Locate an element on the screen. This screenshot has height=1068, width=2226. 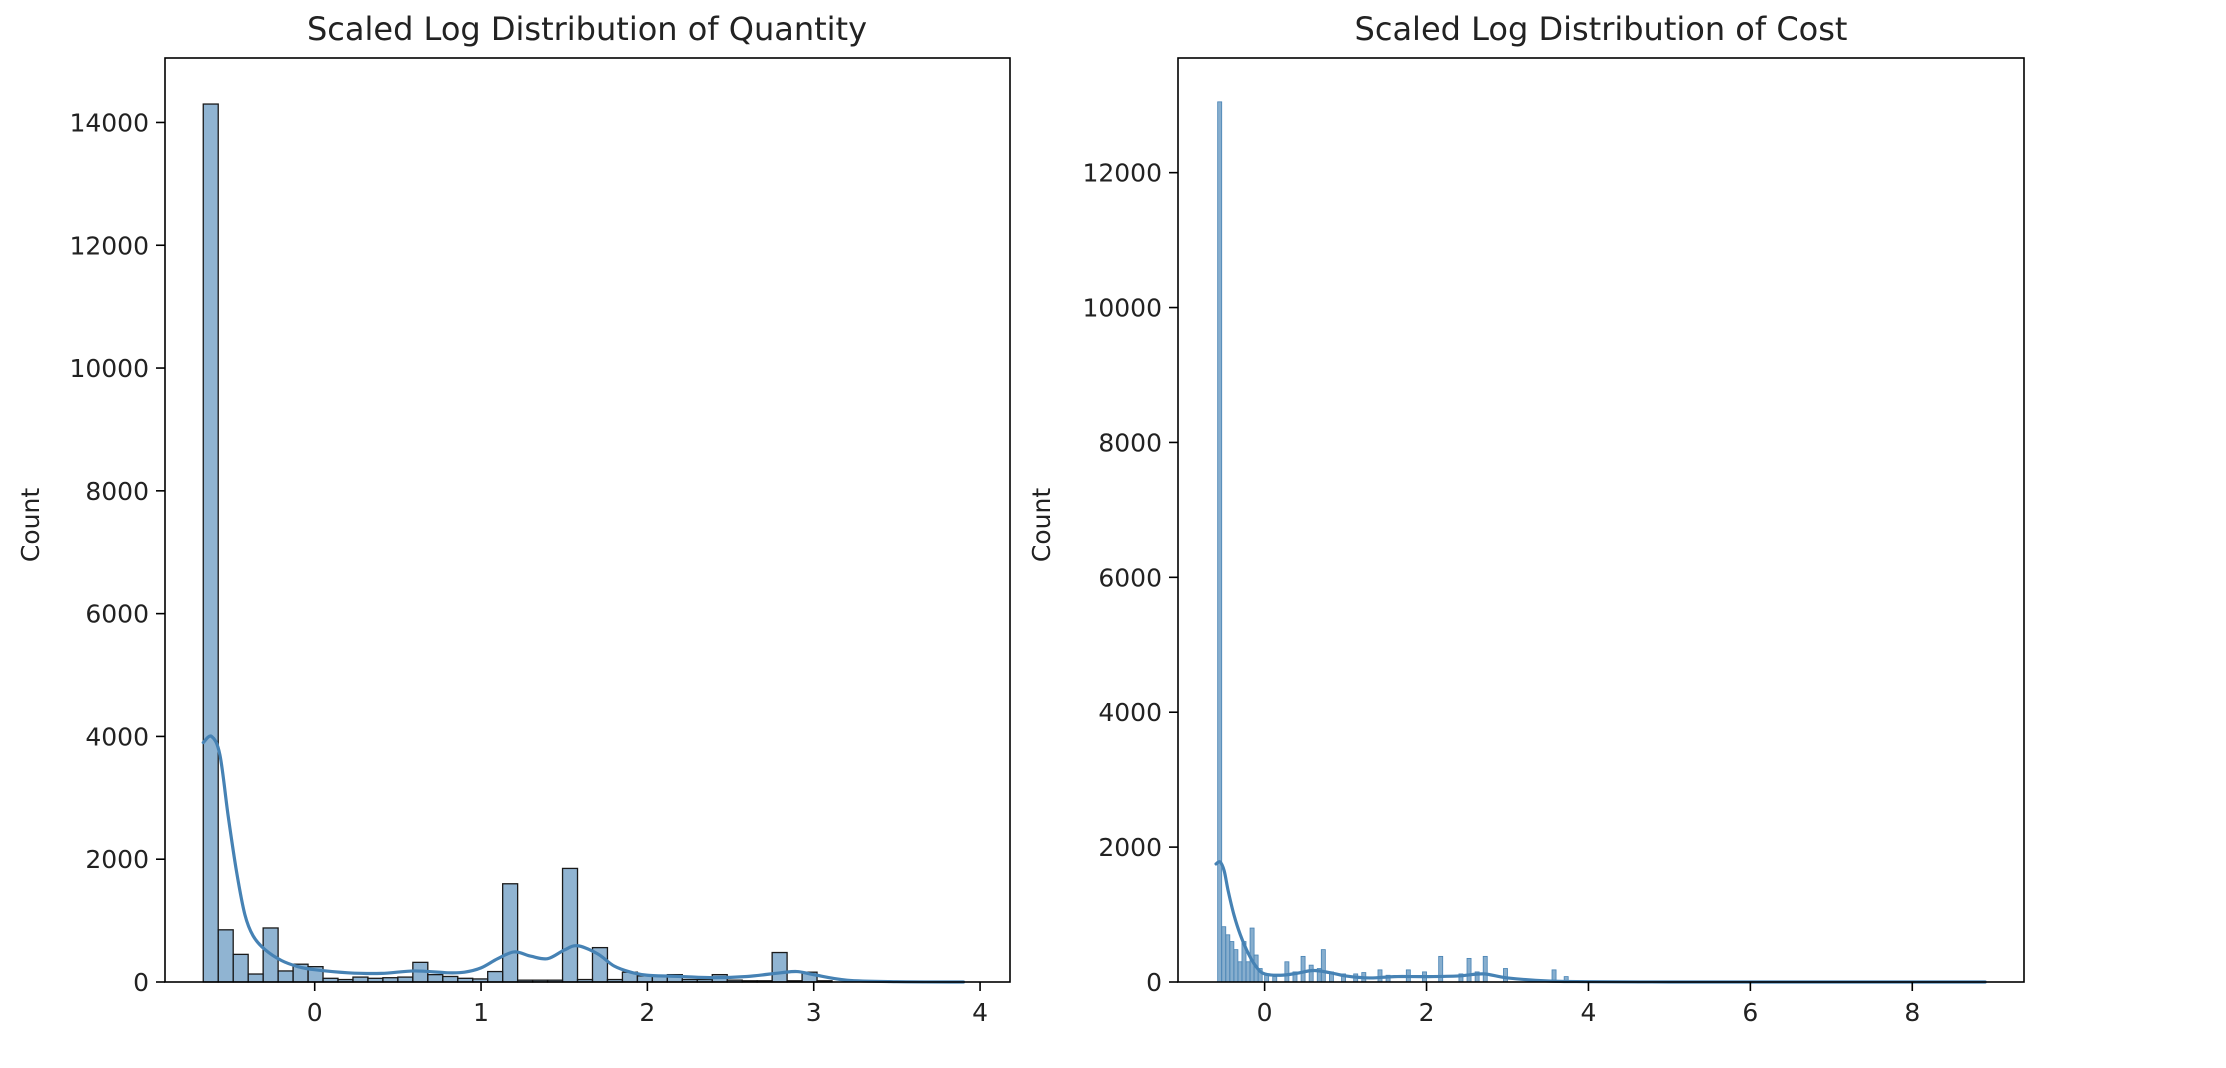
x-tick-label: 8 is located at coordinates (1912, 1012).